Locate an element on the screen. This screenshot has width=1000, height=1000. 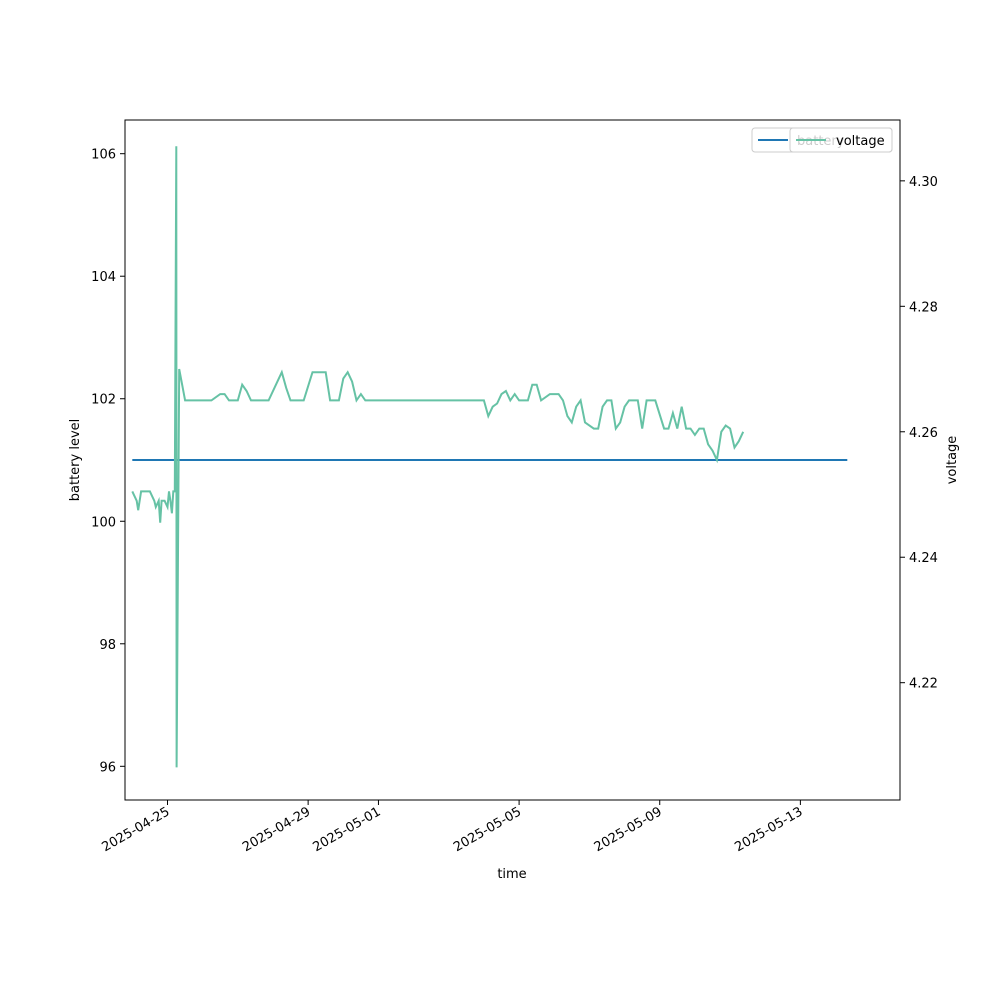
y2-axis-label: voltage is located at coordinates (952, 460).